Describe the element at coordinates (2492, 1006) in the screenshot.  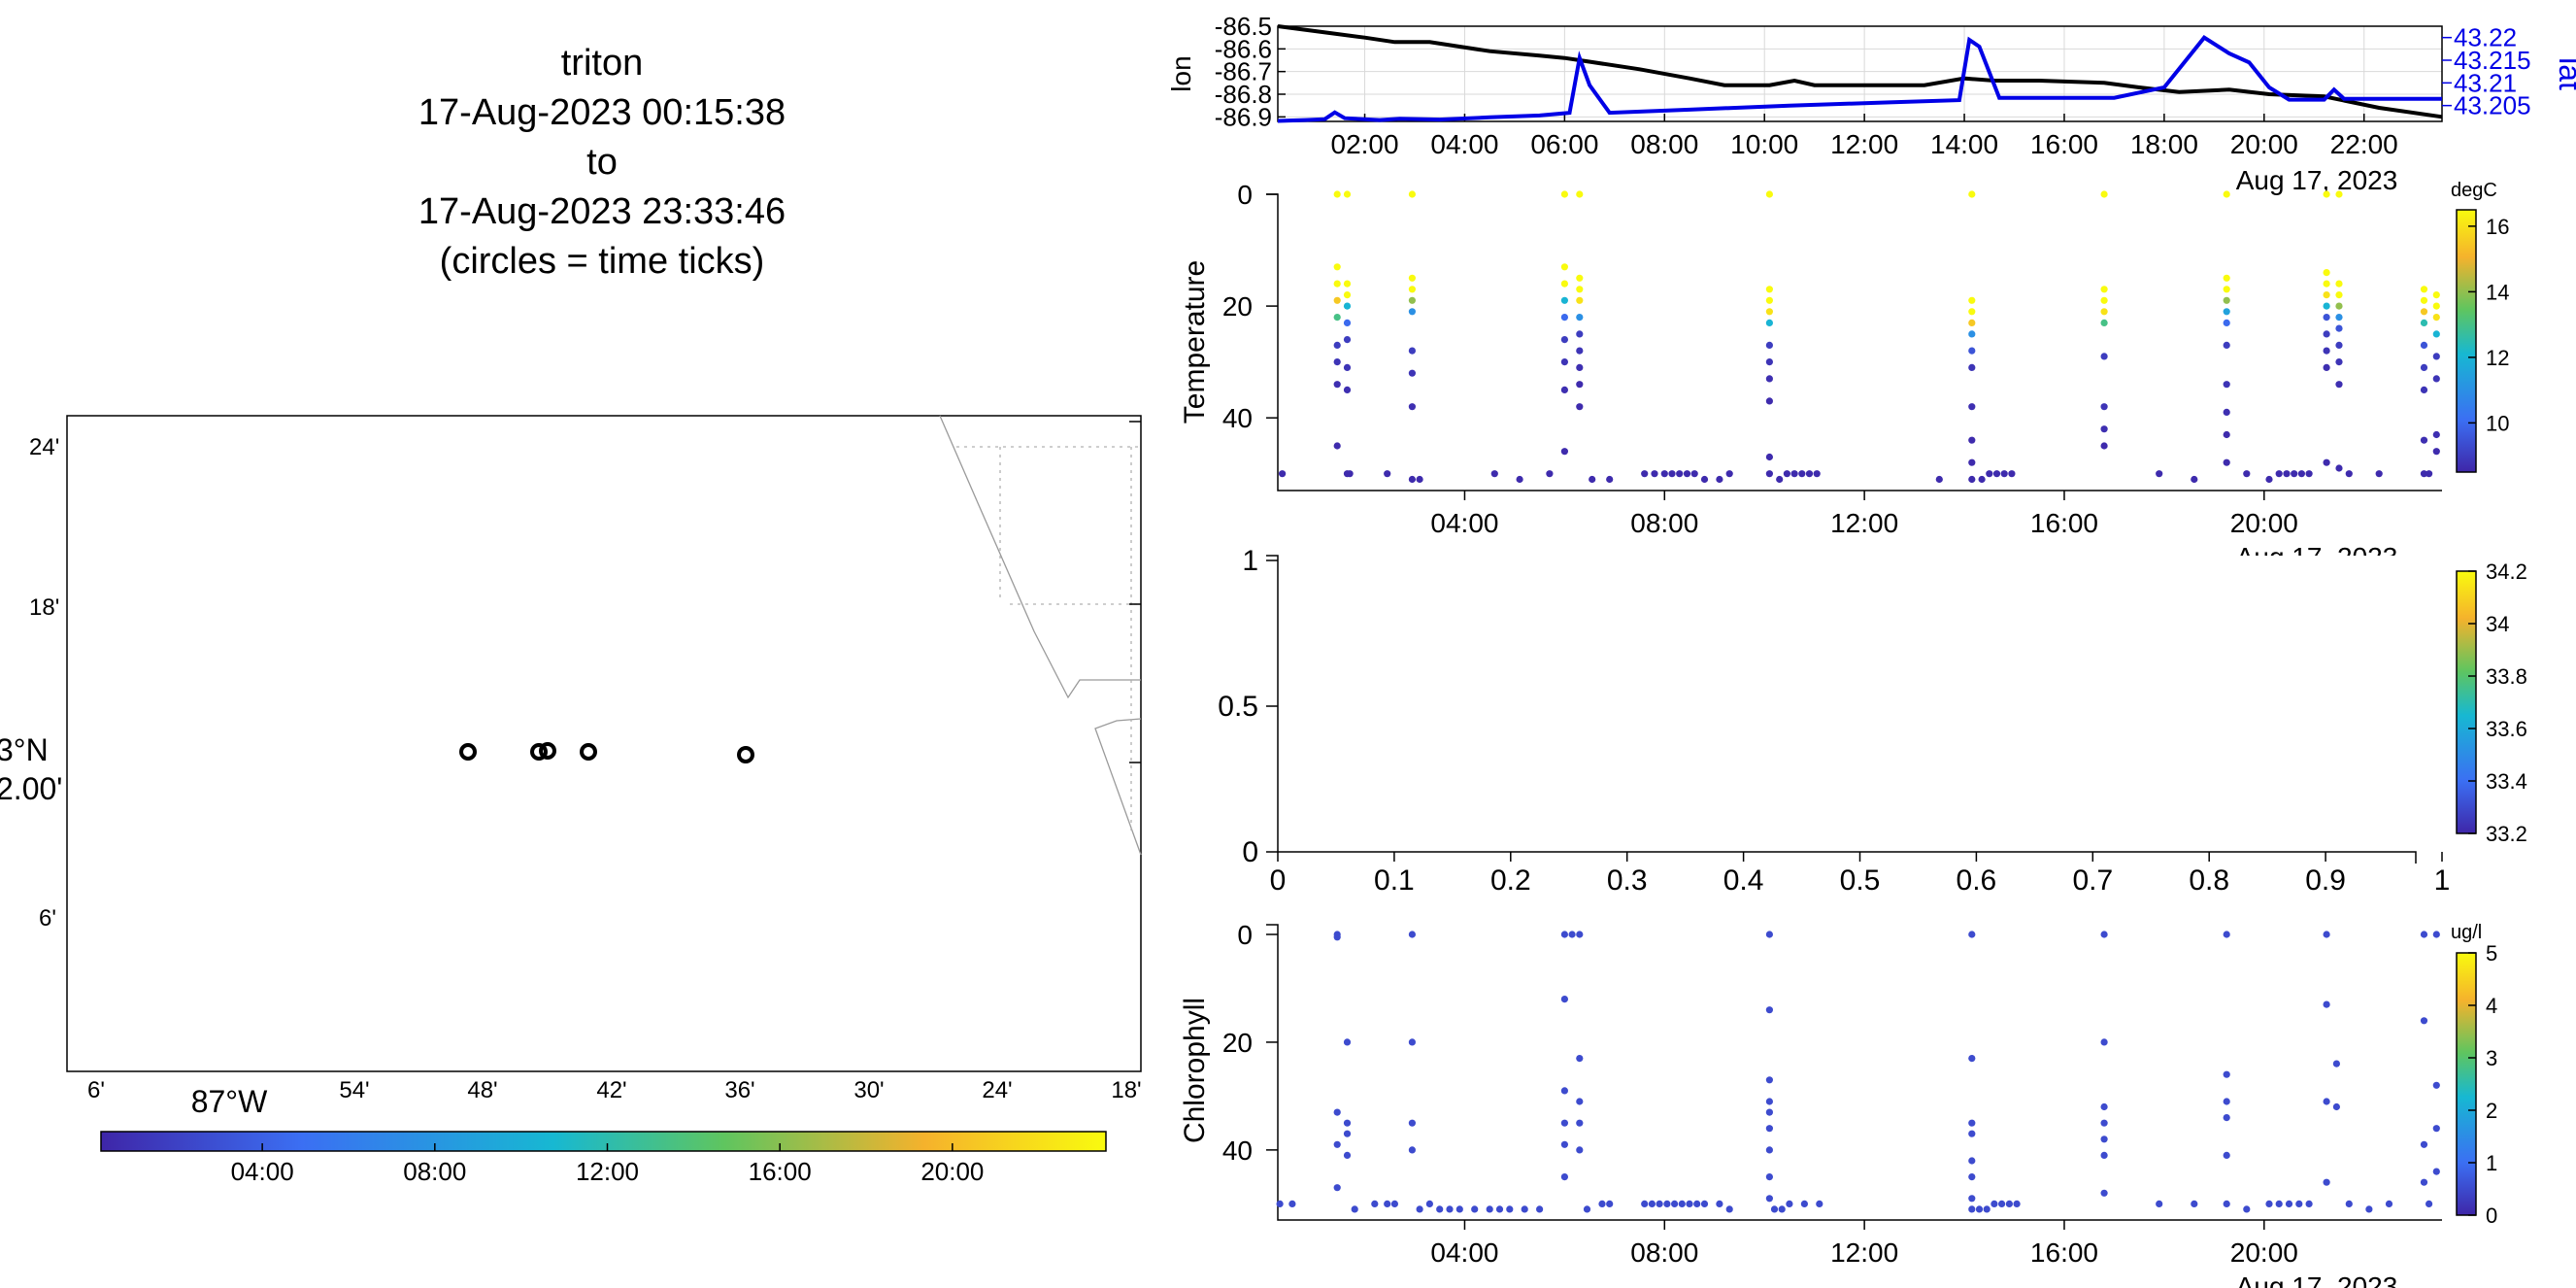
I see `chl-colorbar-tick-label: 4` at that location.